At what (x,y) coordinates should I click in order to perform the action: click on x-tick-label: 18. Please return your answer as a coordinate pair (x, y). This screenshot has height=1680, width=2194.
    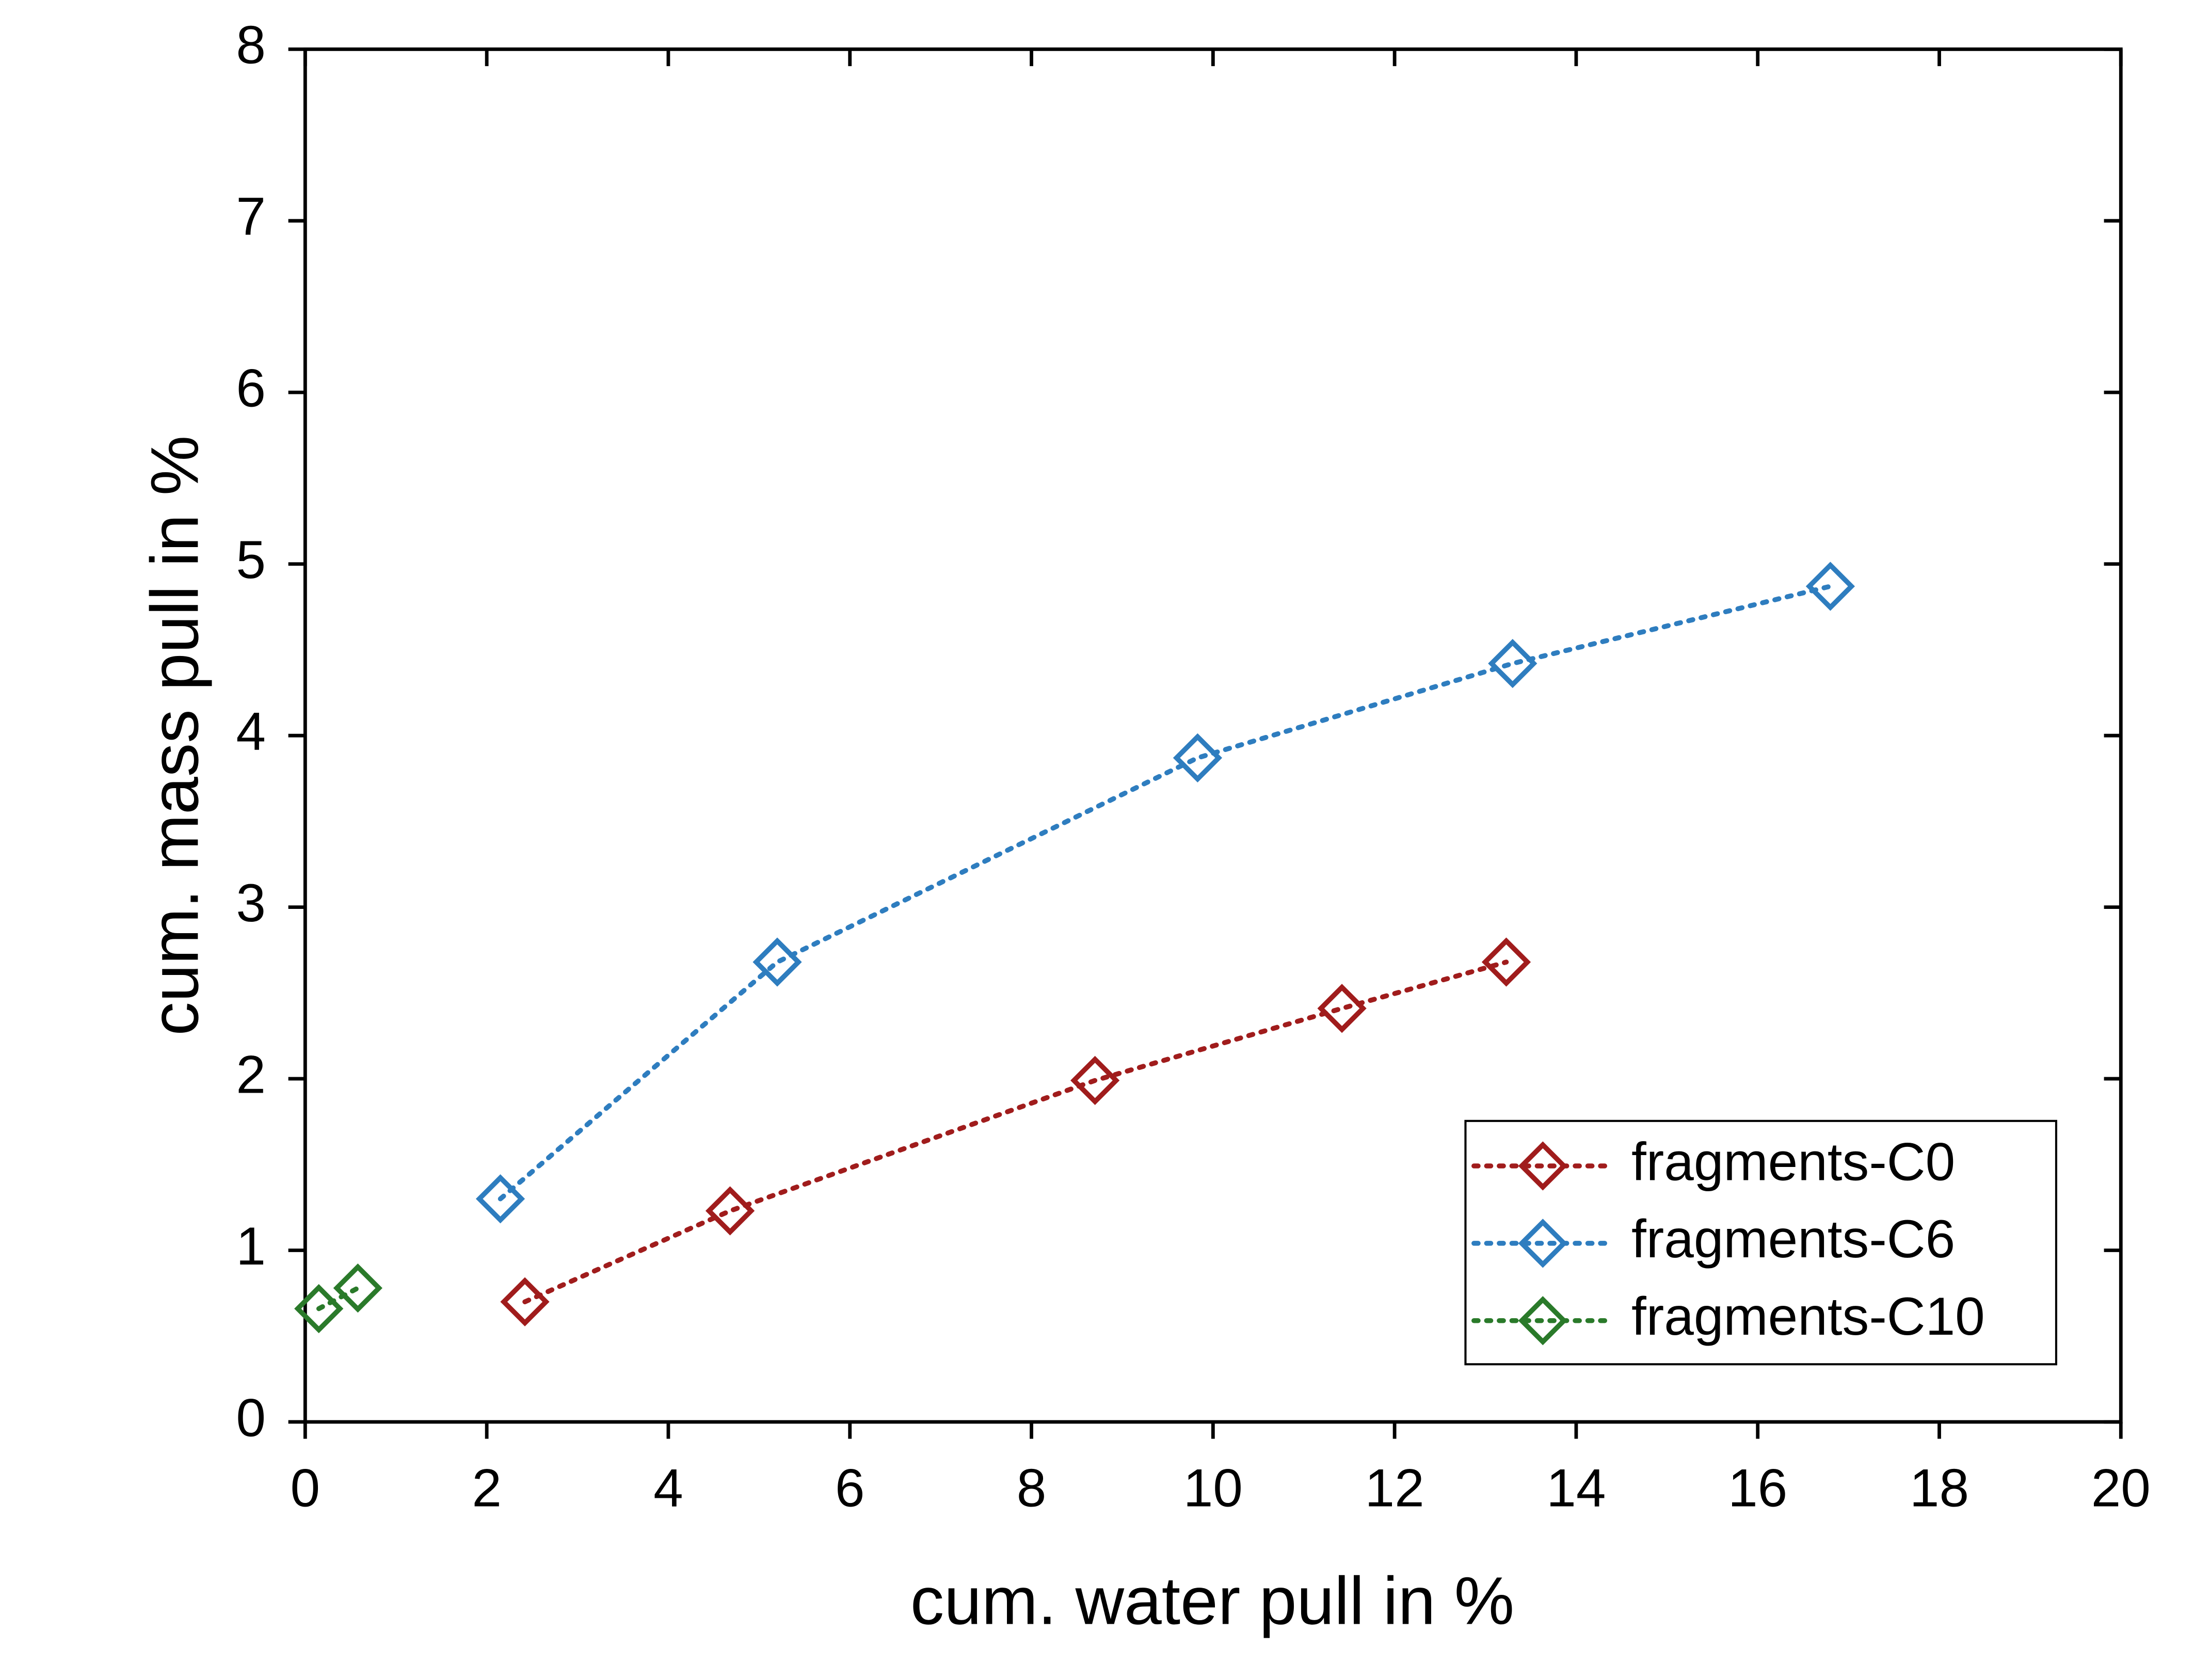
    Looking at the image, I should click on (1939, 1488).